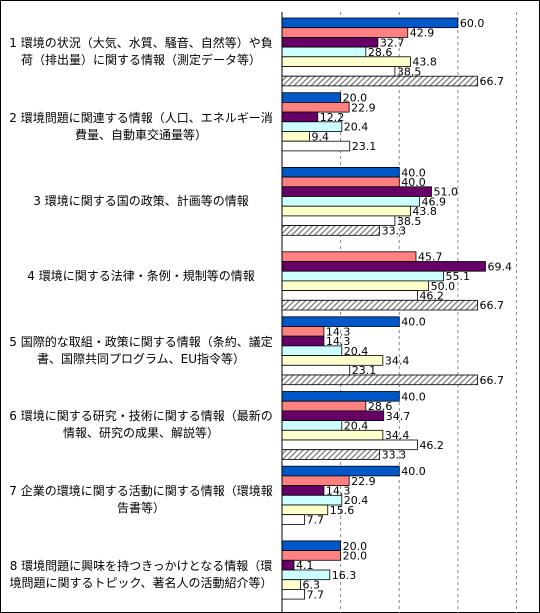 This screenshot has width=540, height=613. I want to click on category-label: 6 環境に関する研究・技術に関する情報（最新の情報、研究の成果、解説等）, so click(141, 425).